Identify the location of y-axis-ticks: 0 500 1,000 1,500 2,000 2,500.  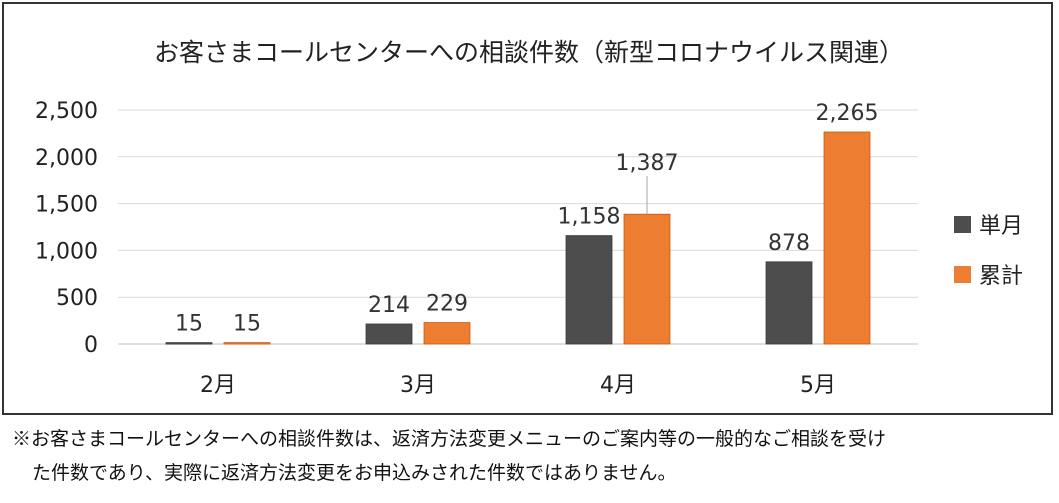
(66, 228).